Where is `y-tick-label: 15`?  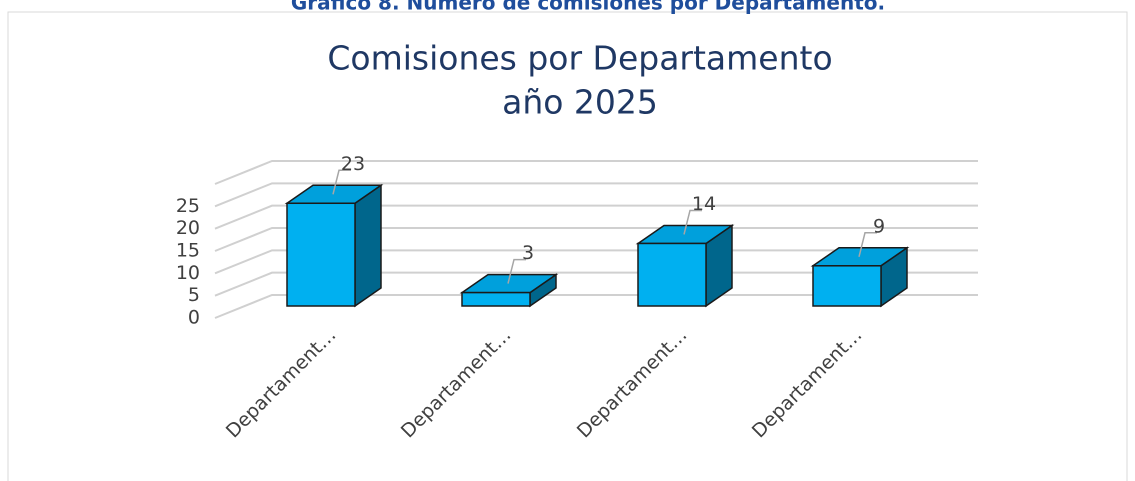
y-tick-label: 15 is located at coordinates (188, 251).